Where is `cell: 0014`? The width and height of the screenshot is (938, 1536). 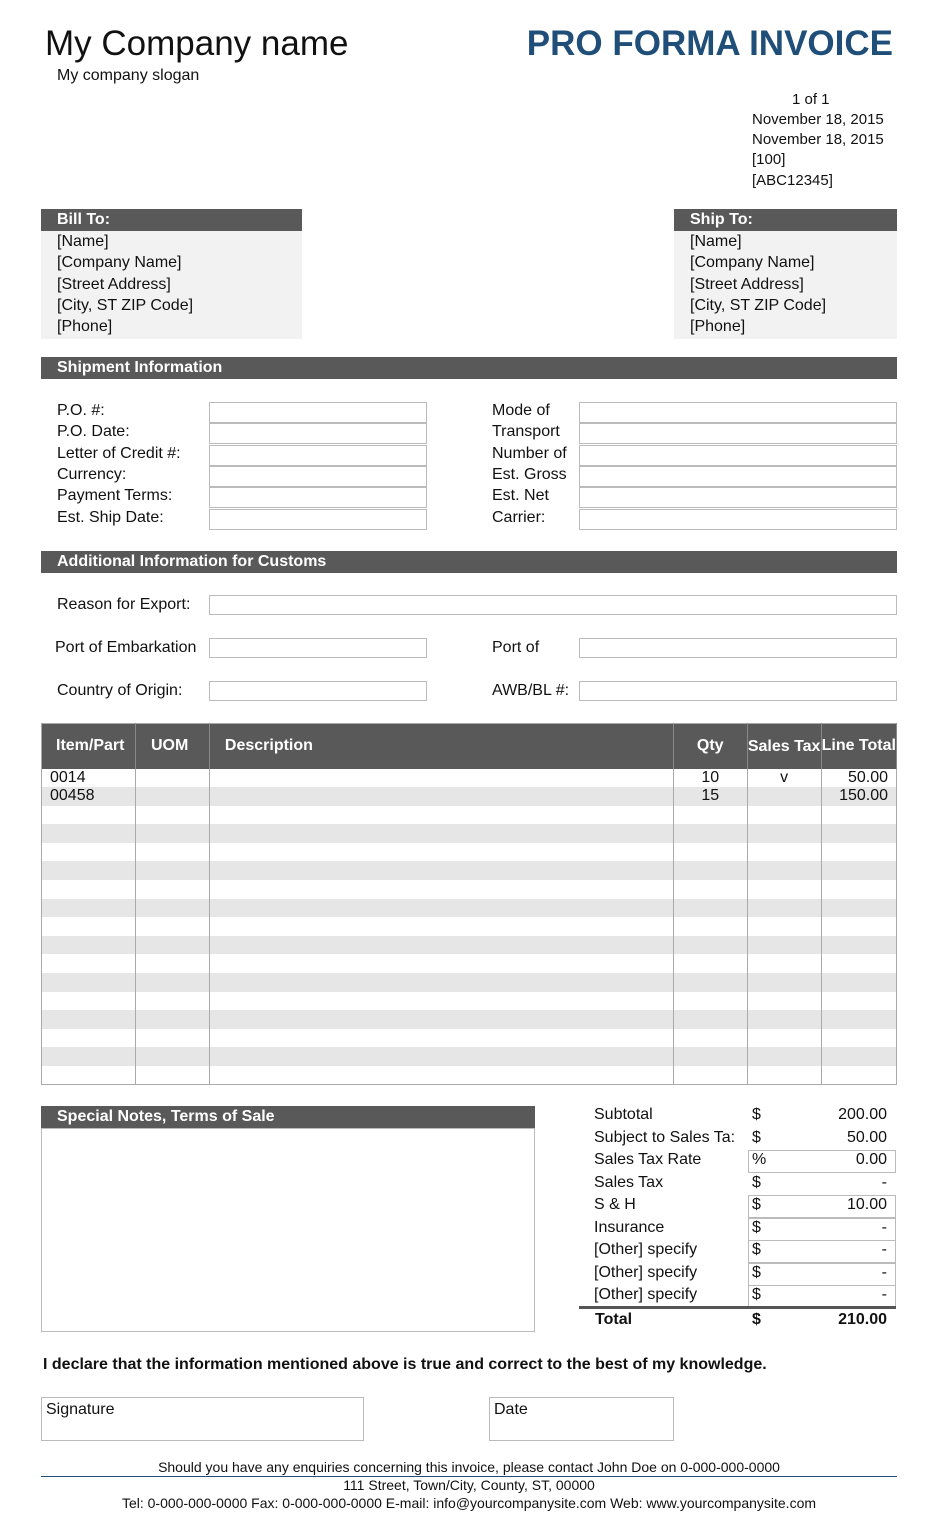 cell: 0014 is located at coordinates (88, 778).